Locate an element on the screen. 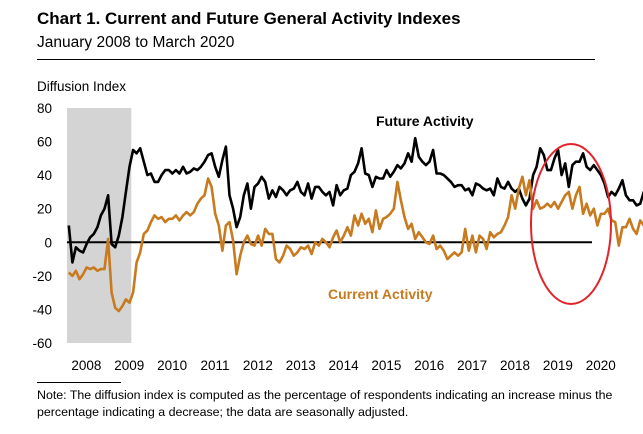  x-tick-label: 2014 is located at coordinates (344, 365).